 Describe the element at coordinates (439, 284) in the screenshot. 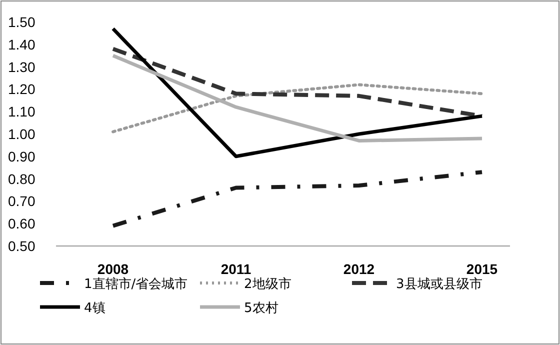

I see `legend-label: 3县城或县级市` at that location.